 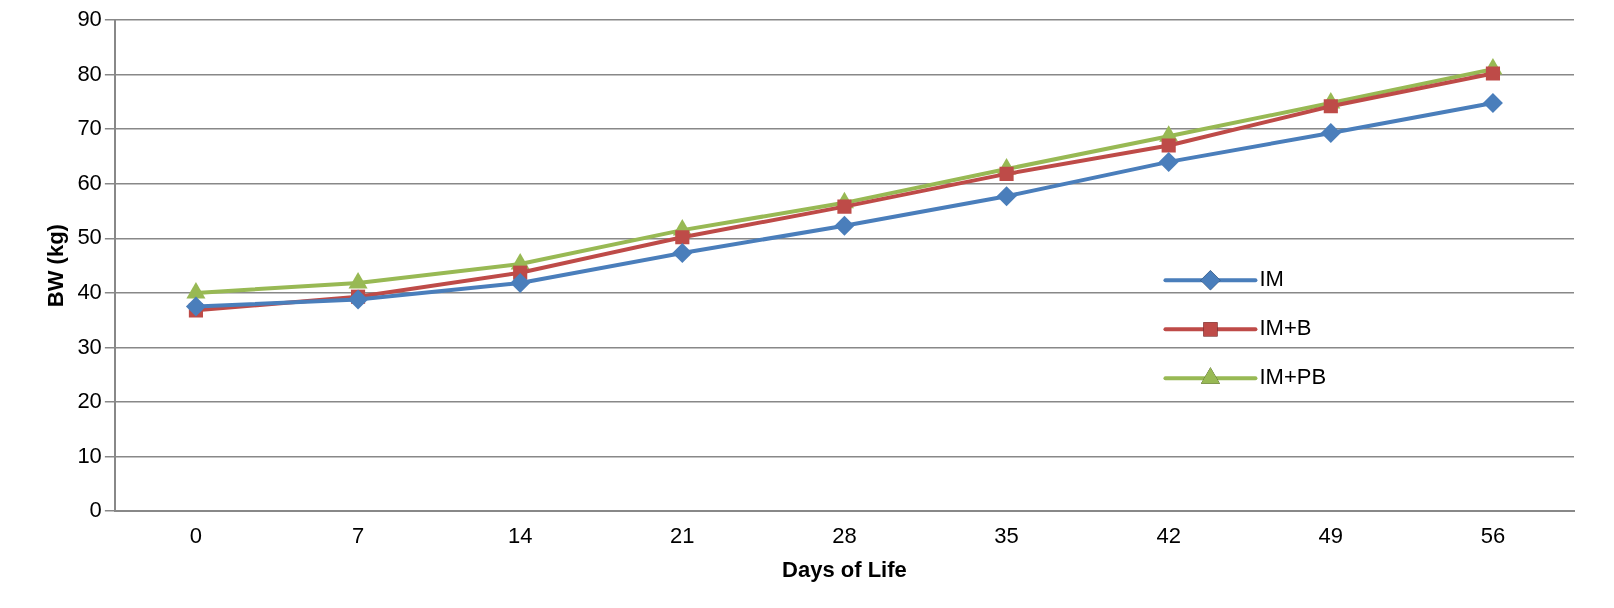 What do you see at coordinates (89, 455) in the screenshot?
I see `y-tick-label: 10` at bounding box center [89, 455].